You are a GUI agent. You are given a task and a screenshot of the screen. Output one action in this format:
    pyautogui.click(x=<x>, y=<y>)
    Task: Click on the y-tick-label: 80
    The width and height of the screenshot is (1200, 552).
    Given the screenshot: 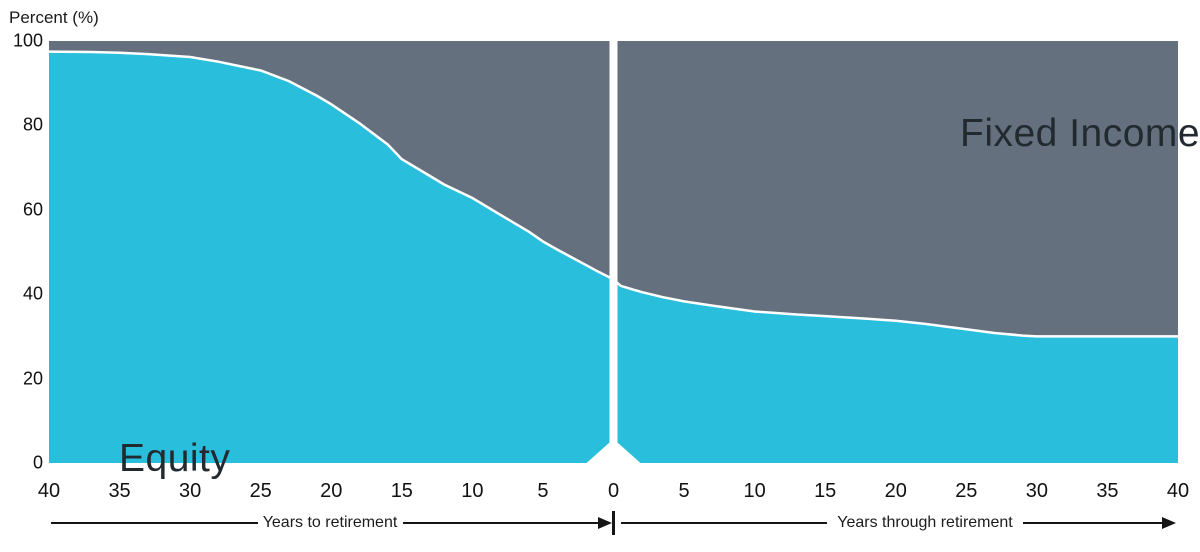 What is the action you would take?
    pyautogui.click(x=32, y=125)
    